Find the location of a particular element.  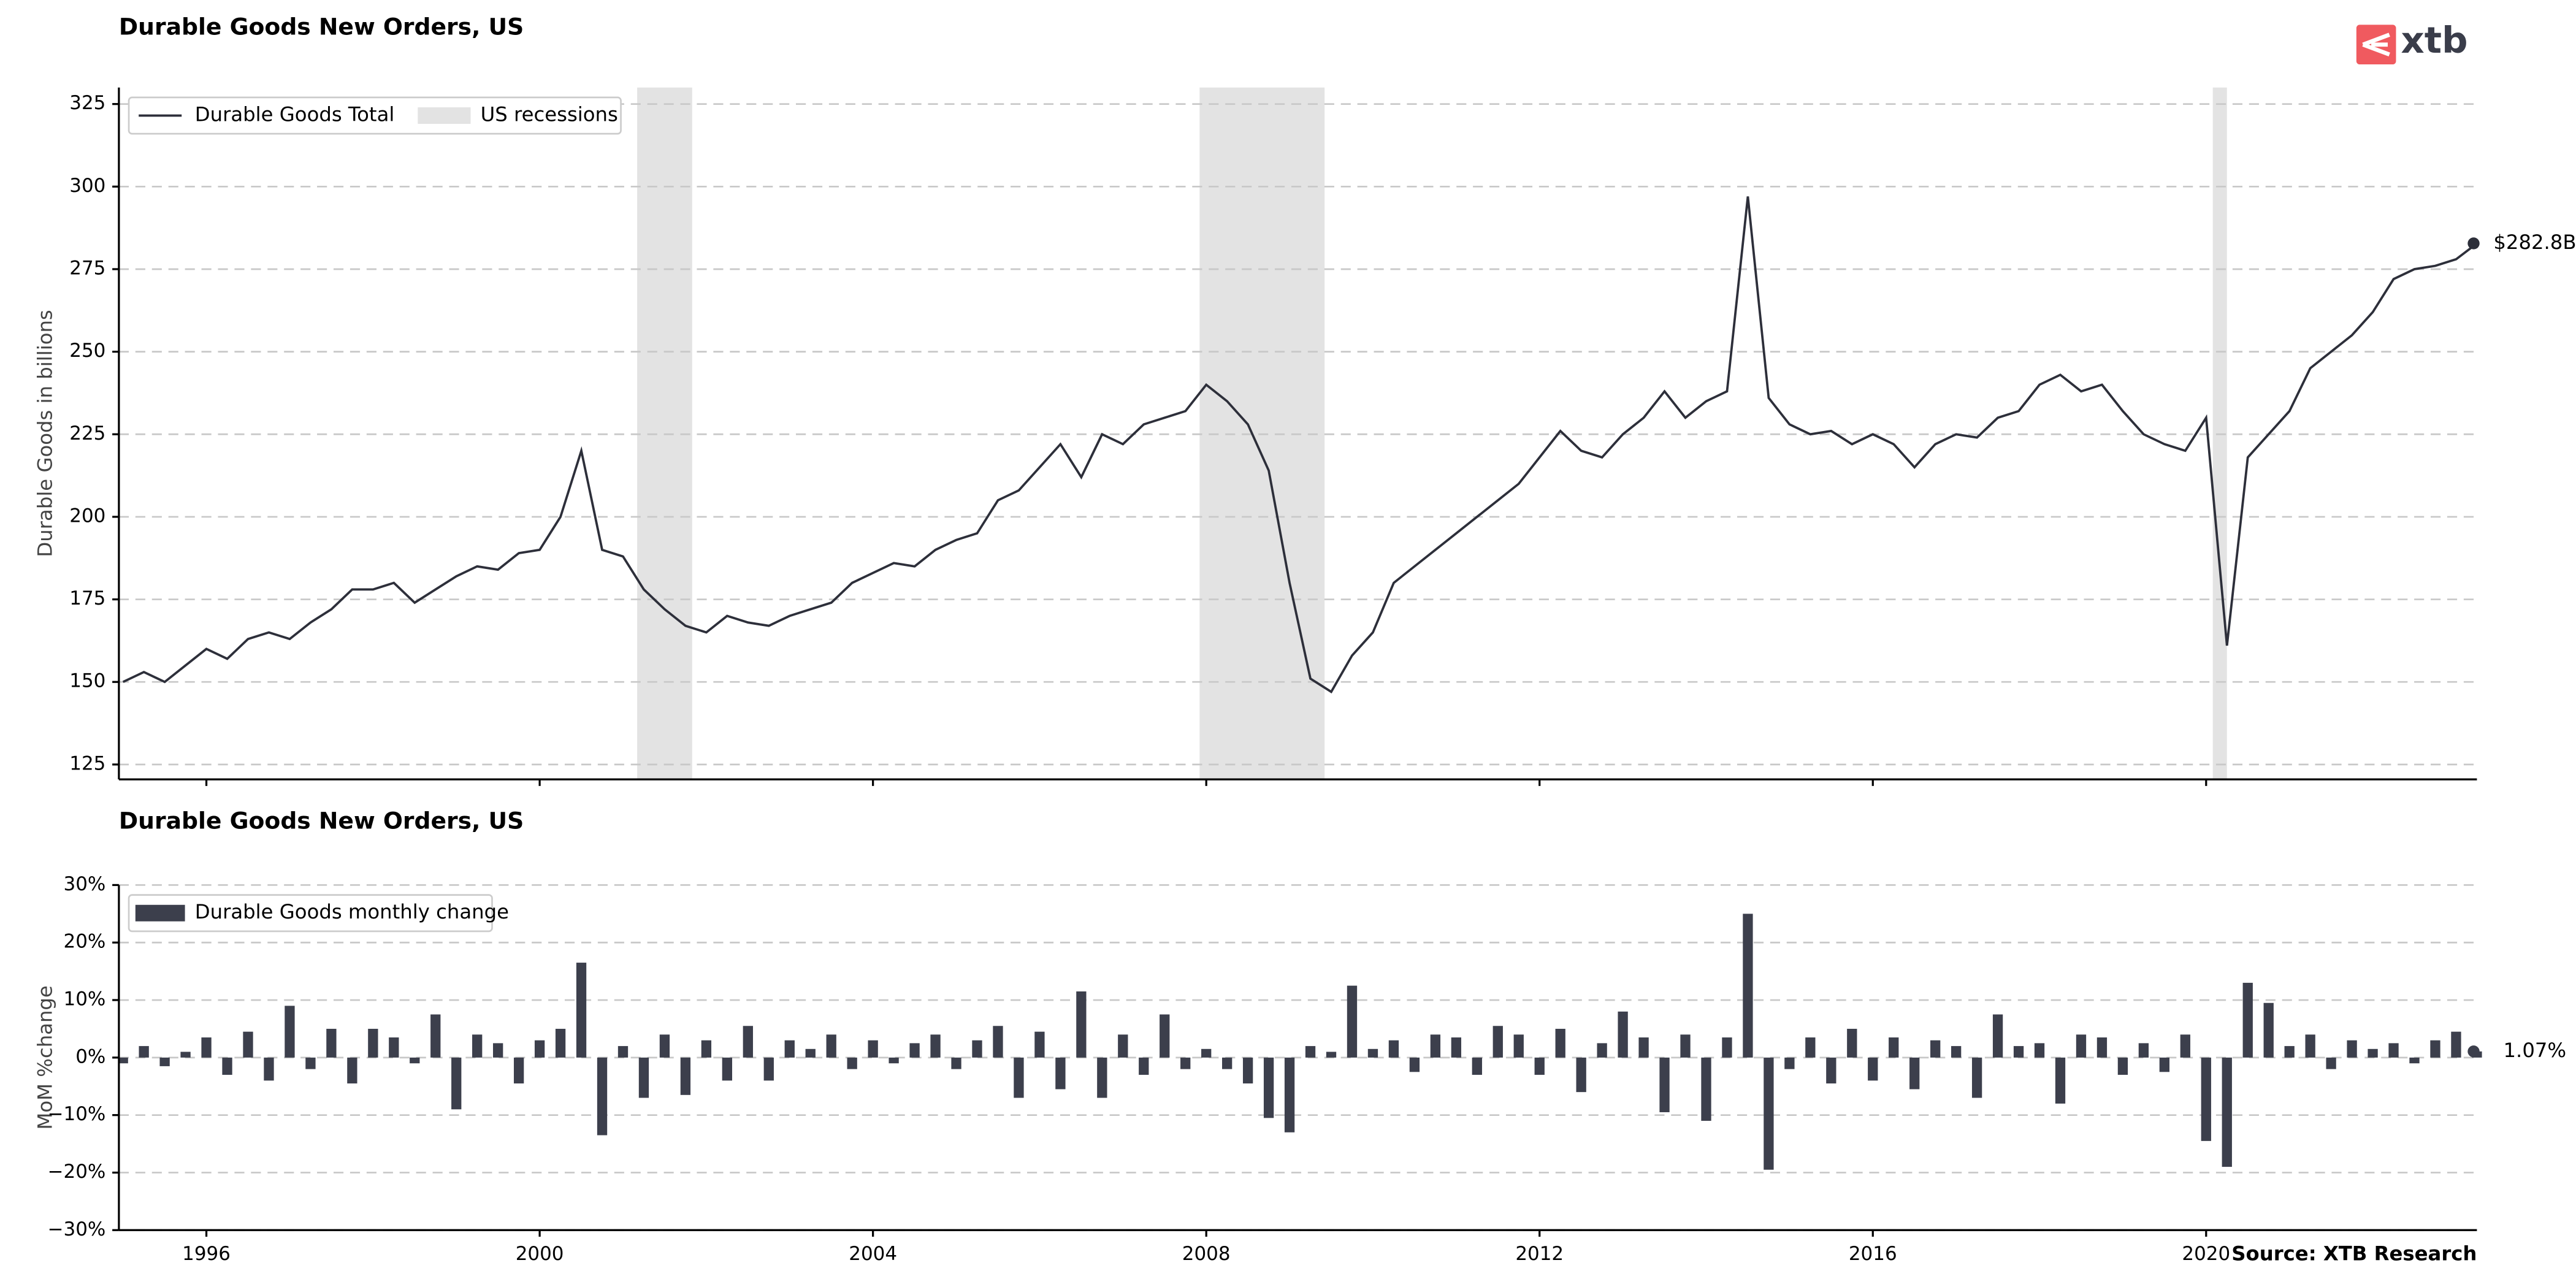

y-tick-label: 10% is located at coordinates (85, 999).